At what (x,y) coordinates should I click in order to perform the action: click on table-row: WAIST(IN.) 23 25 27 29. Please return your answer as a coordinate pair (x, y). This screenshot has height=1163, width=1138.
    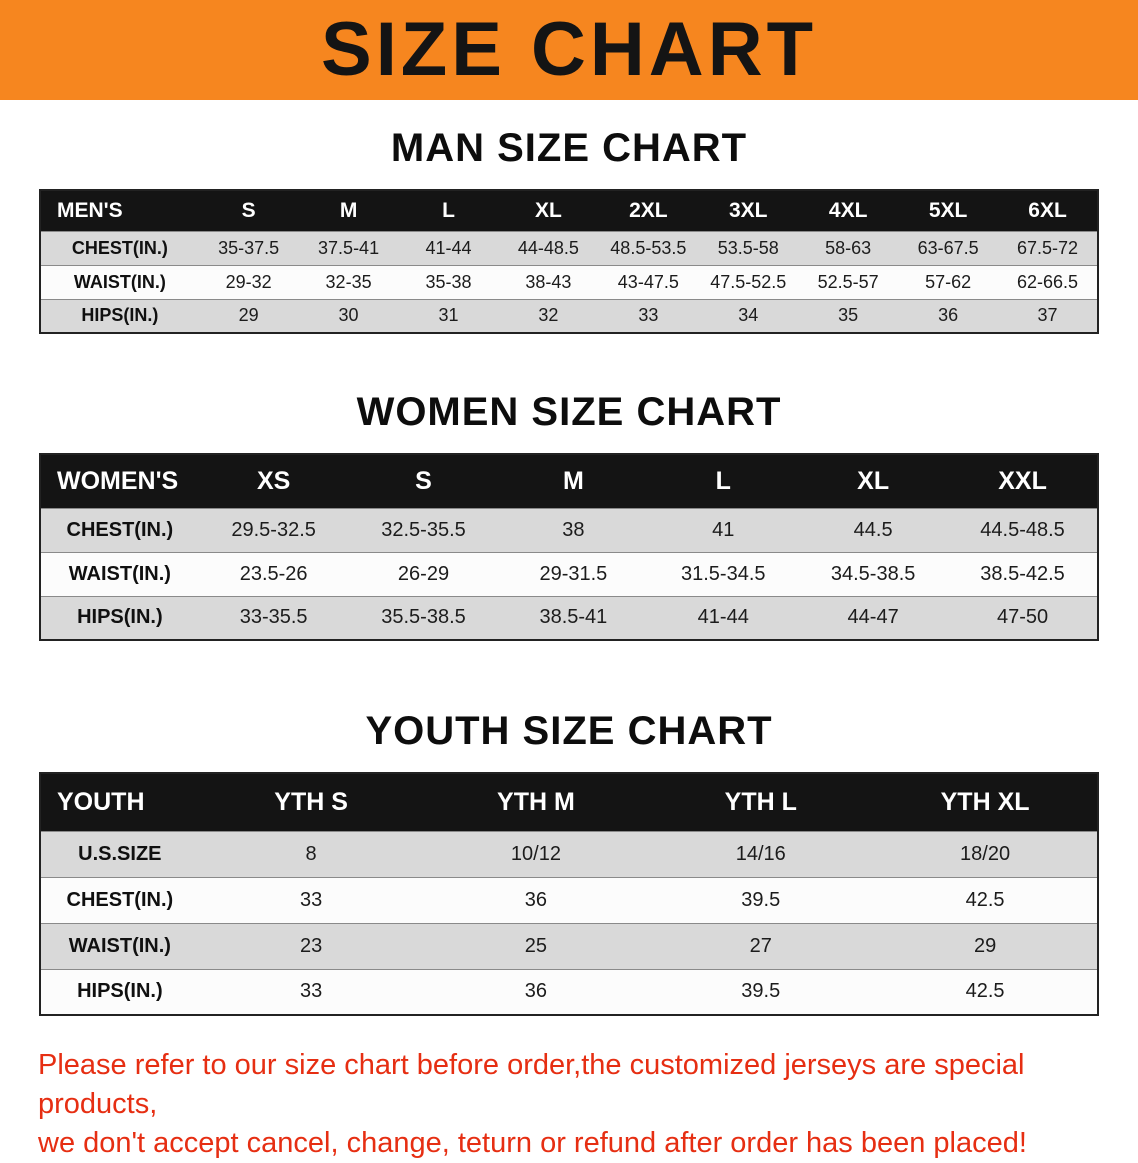
    Looking at the image, I should click on (569, 945).